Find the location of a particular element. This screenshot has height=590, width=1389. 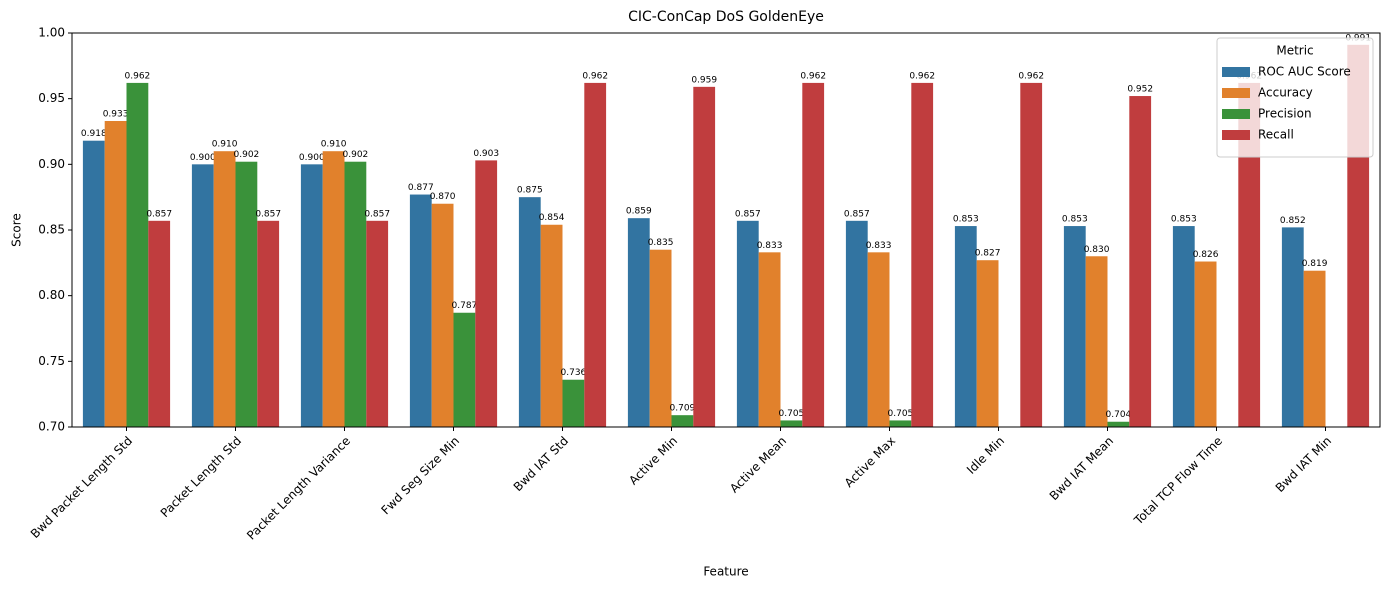

y-tick-label: 0.95 is located at coordinates (51, 98).